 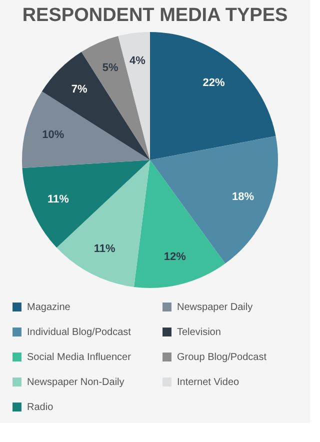 What do you see at coordinates (199, 332) in the screenshot?
I see `legend-label: Television` at bounding box center [199, 332].